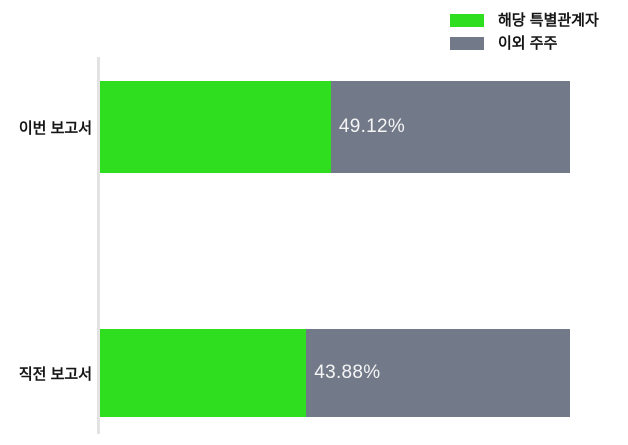  Describe the element at coordinates (98, 245) in the screenshot. I see `y-axis-line` at that location.